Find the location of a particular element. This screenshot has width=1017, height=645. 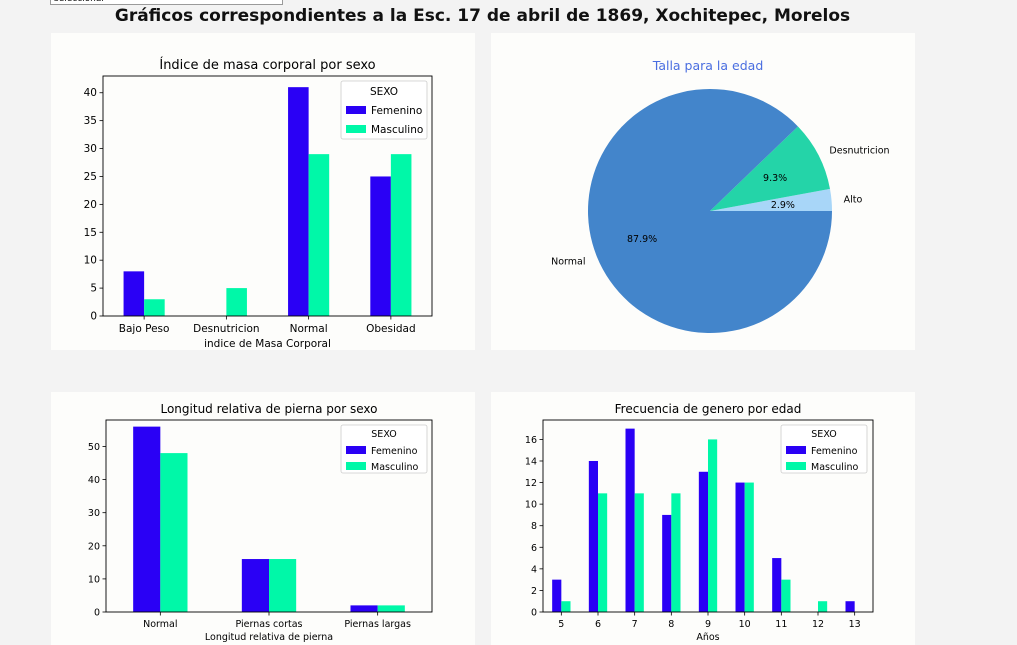

pie-value-label: 9.3% is located at coordinates (775, 178).